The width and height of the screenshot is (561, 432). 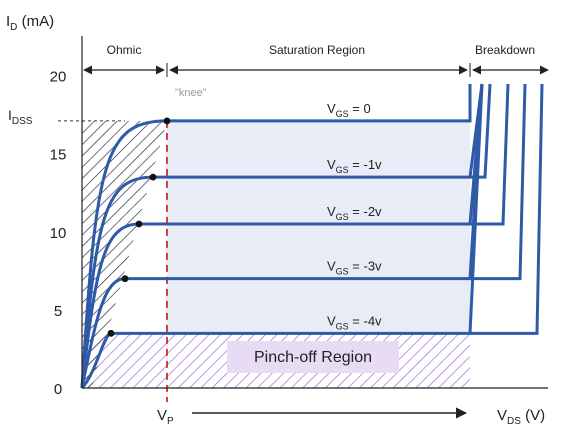 I want to click on y-tick-label: 5, so click(x=58, y=311).